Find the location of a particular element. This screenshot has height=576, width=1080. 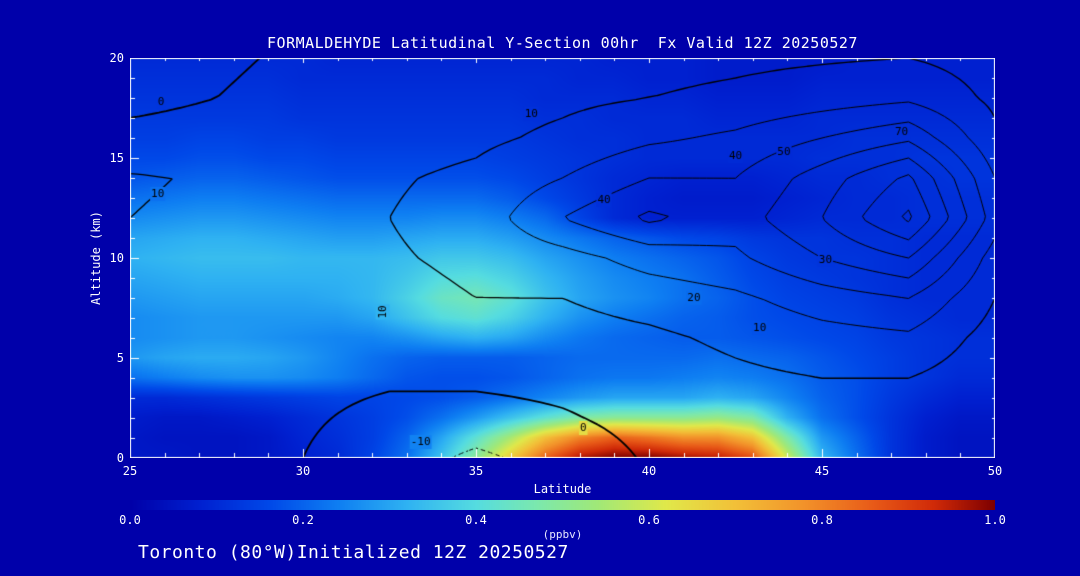

y-tick-label: 20 is located at coordinates (116, 58).